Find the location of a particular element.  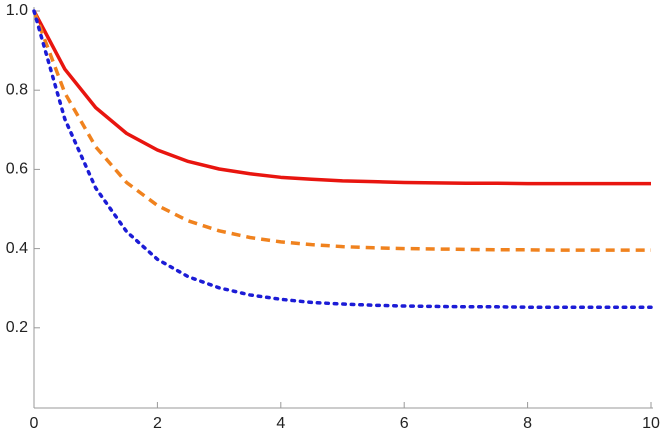

y-tick-label: 0.2 is located at coordinates (17, 327).